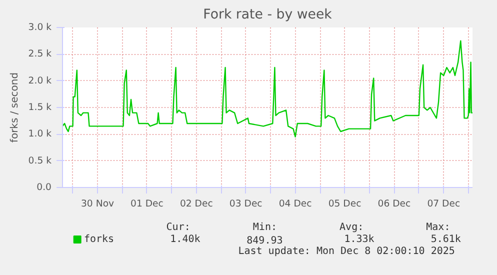 Image resolution: width=497 pixels, height=275 pixels. Describe the element at coordinates (443, 204) in the screenshot. I see `x-tick-label: 07 Dec` at that location.